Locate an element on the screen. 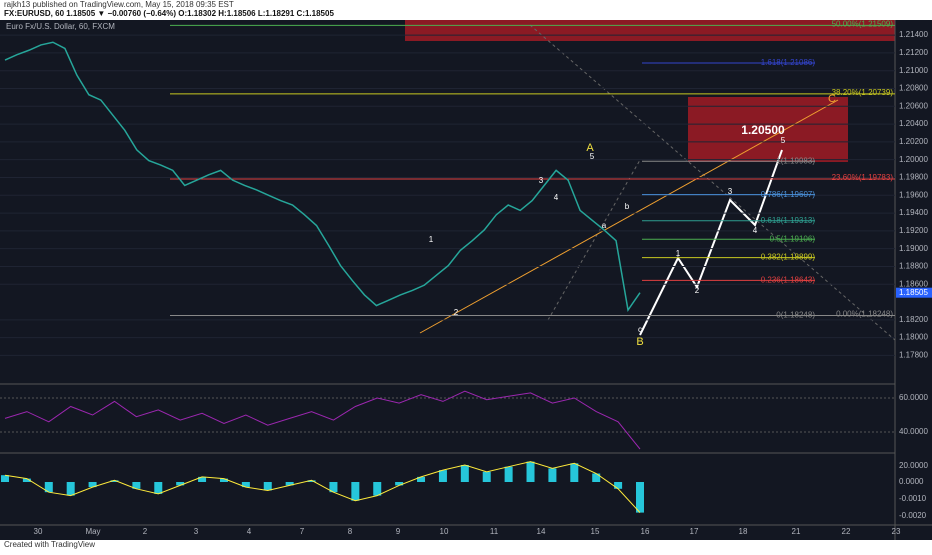 This screenshot has height=555, width=932. time-label: 18 is located at coordinates (743, 531).